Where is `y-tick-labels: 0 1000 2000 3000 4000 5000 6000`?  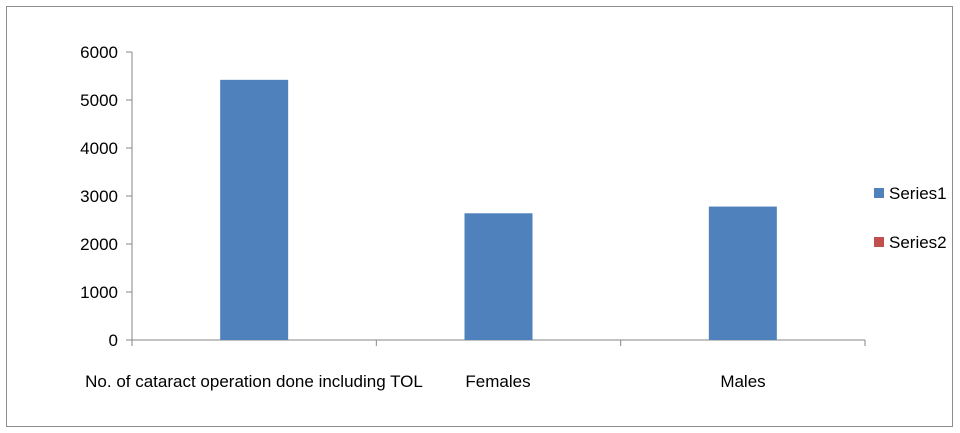
y-tick-labels: 0 1000 2000 3000 4000 5000 6000 is located at coordinates (99, 196).